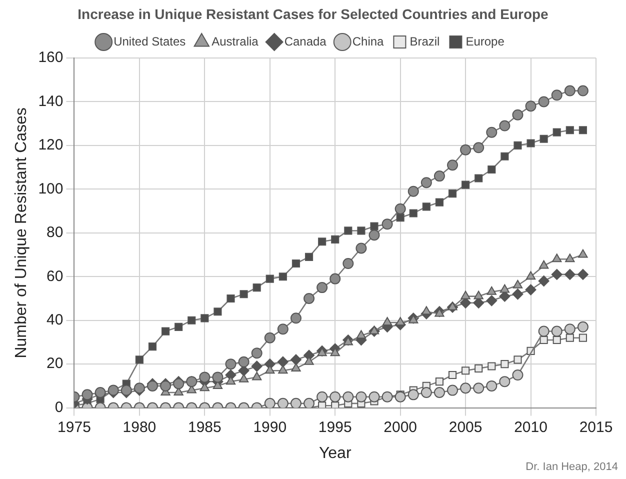  Describe the element at coordinates (139, 427) in the screenshot. I see `x-tick-label: 1980` at that location.